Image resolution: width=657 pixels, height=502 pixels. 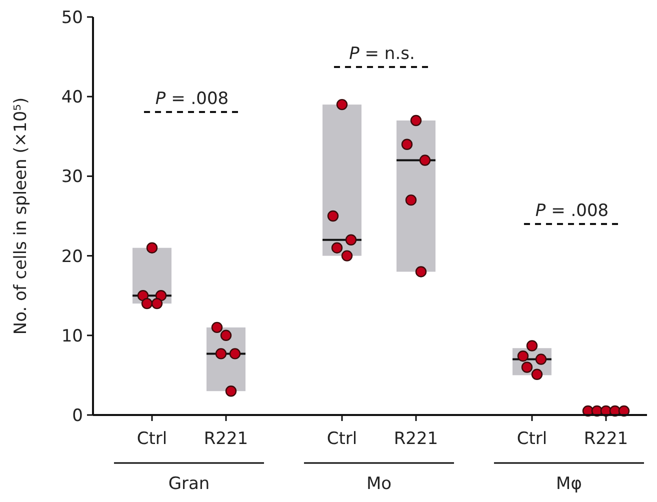 What do you see at coordinates (379, 484) in the screenshot?
I see `text: Mo` at bounding box center [379, 484].